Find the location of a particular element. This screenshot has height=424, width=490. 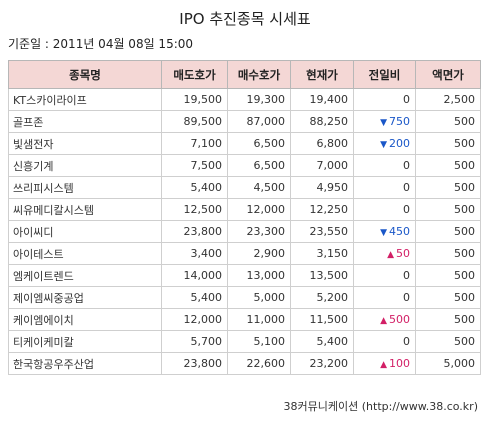

bid-price-cell: 22,600 is located at coordinates (259, 363).